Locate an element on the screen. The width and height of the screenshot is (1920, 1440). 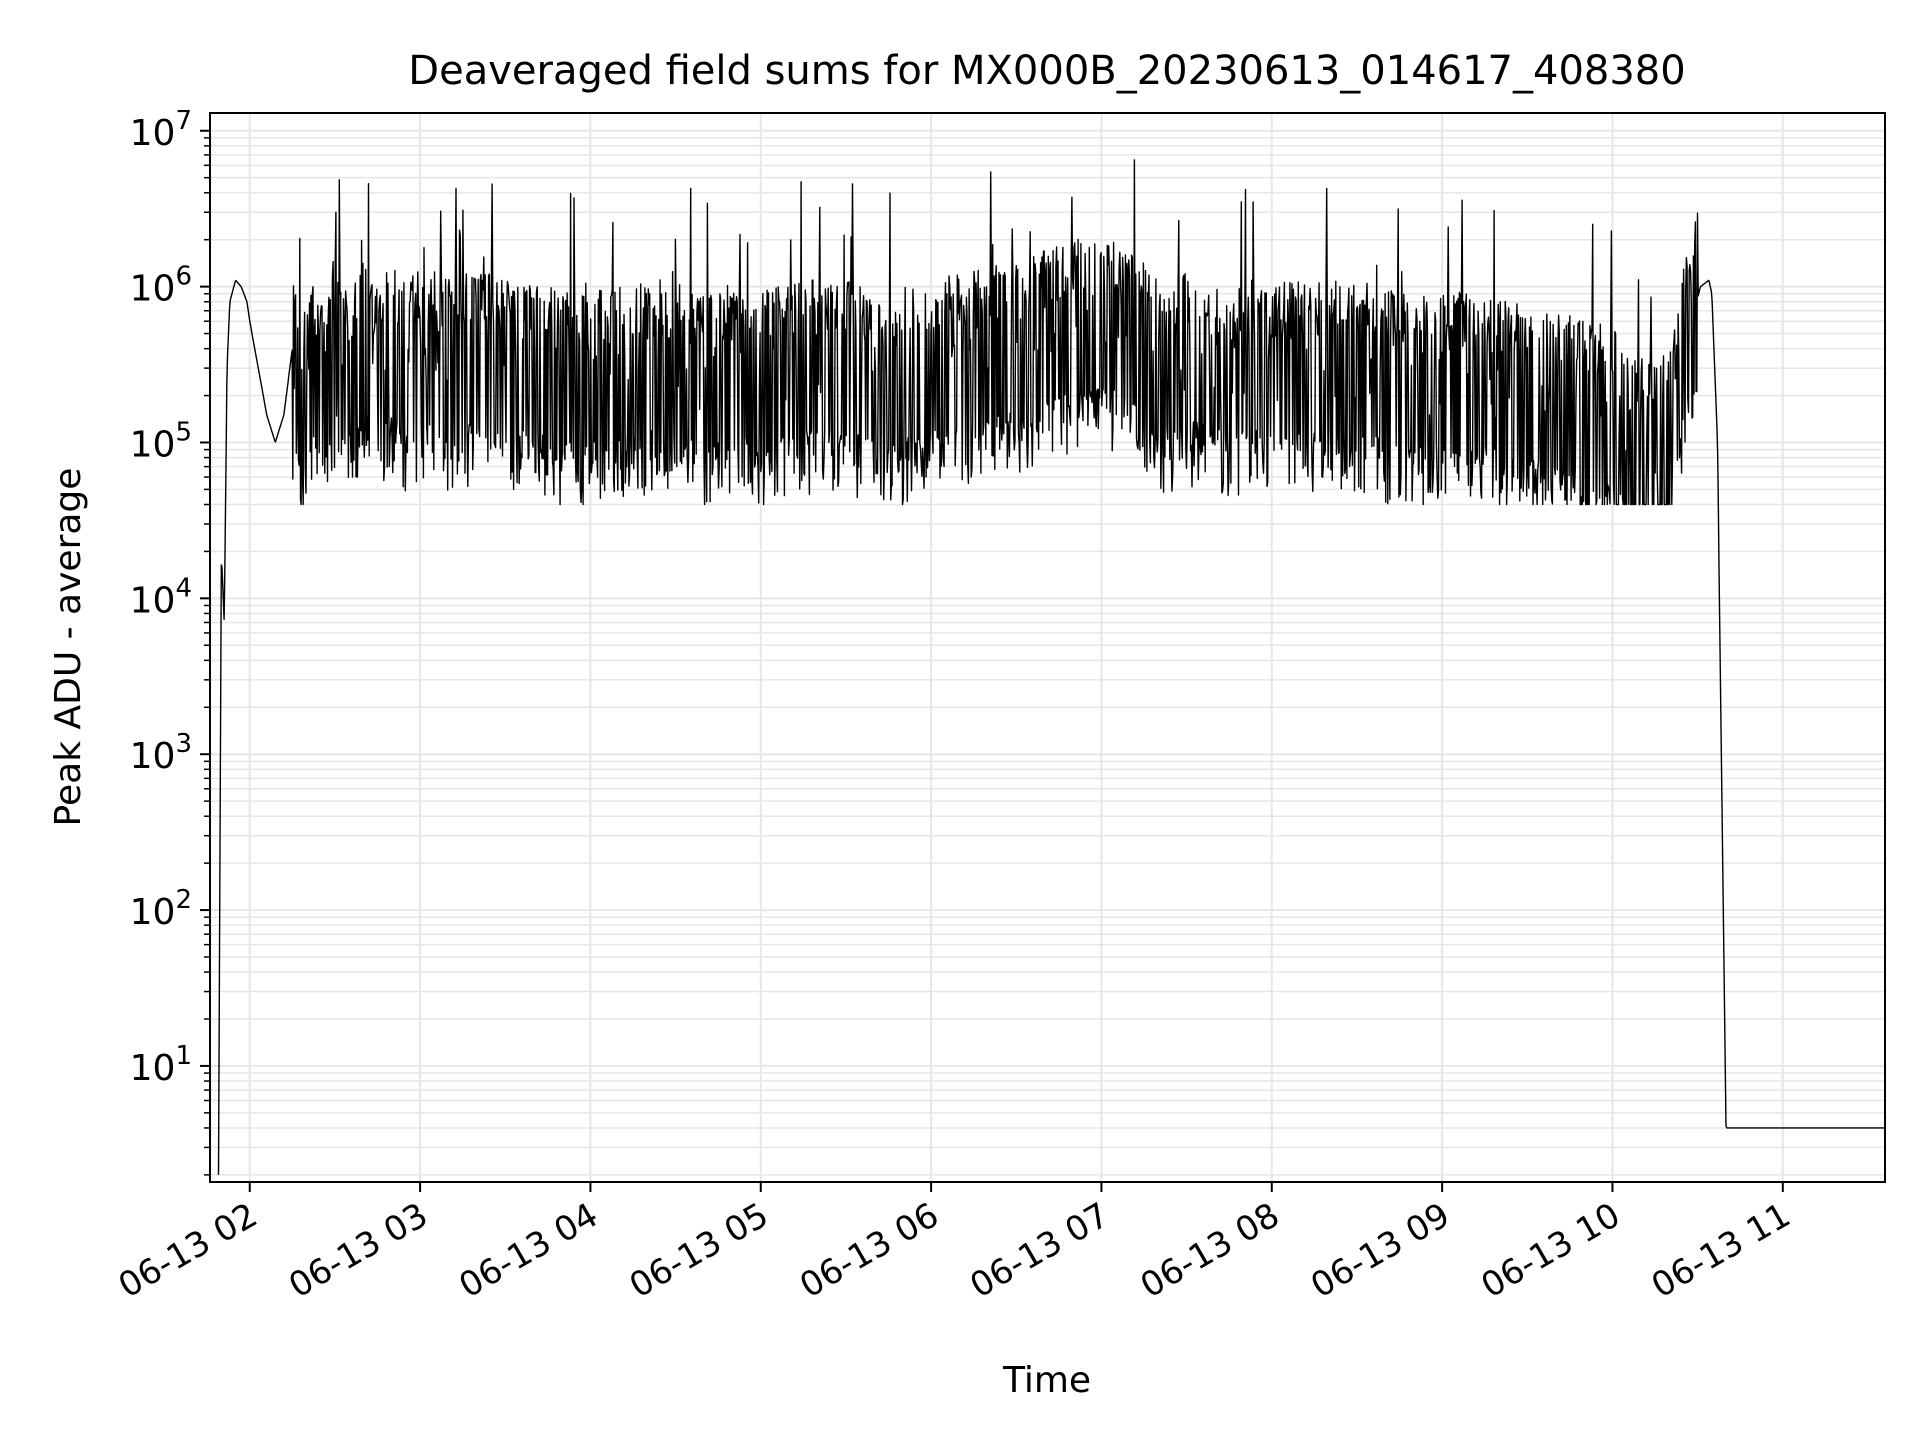
y-tick-label: 10⁴ is located at coordinates (161, 597).